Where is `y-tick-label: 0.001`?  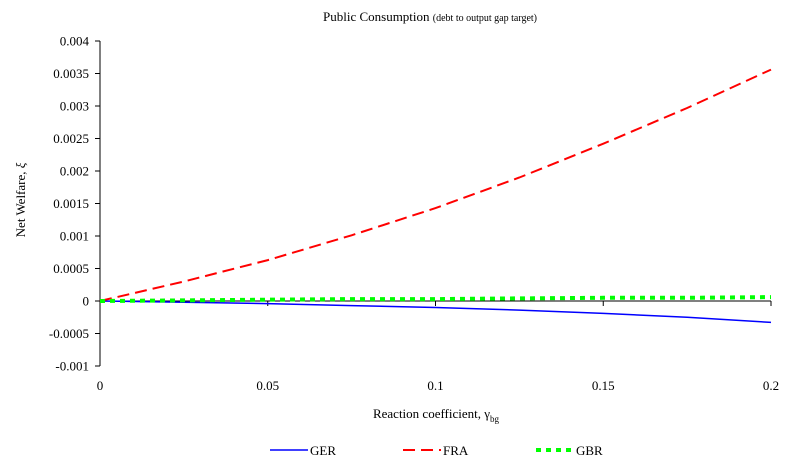 y-tick-label: 0.001 is located at coordinates (74, 236).